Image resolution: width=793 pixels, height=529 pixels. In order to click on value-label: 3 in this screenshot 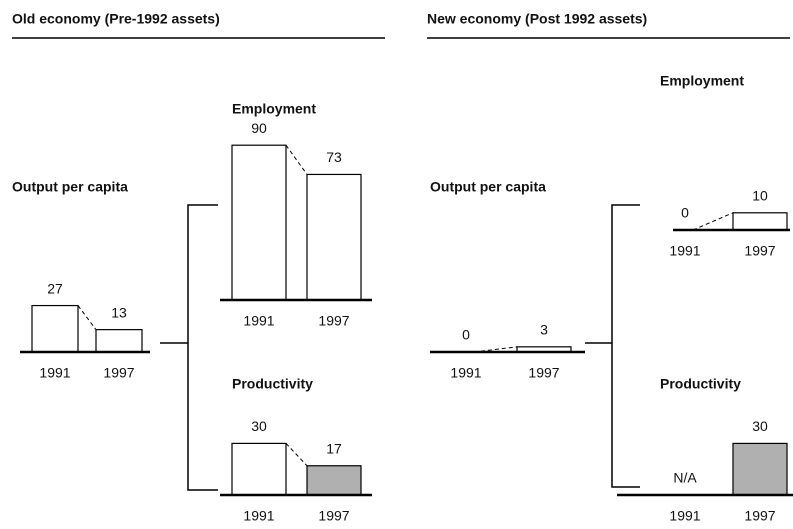, I will do `click(544, 330)`.